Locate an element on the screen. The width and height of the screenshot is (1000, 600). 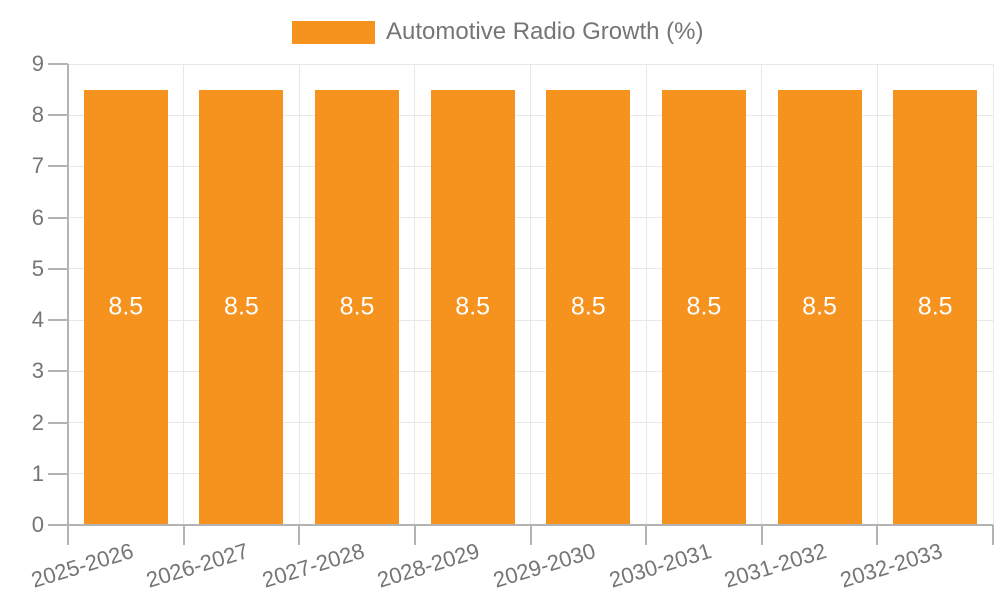
y-tick-label: 8 is located at coordinates (37, 115).